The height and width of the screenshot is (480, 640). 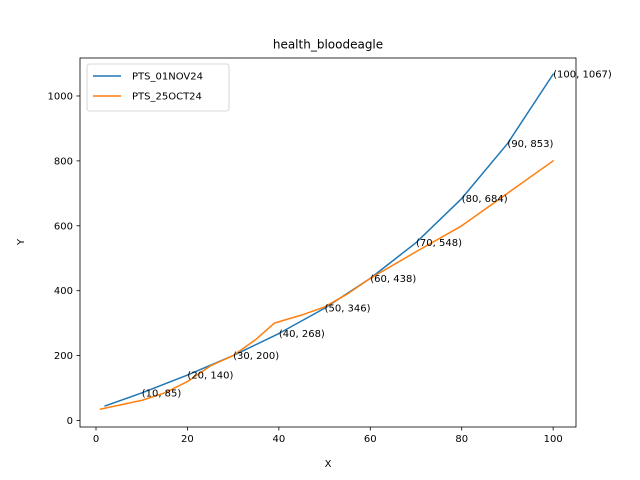 I want to click on legend: PTS_01NOV24 PTS_25OCT24, so click(x=158, y=87).